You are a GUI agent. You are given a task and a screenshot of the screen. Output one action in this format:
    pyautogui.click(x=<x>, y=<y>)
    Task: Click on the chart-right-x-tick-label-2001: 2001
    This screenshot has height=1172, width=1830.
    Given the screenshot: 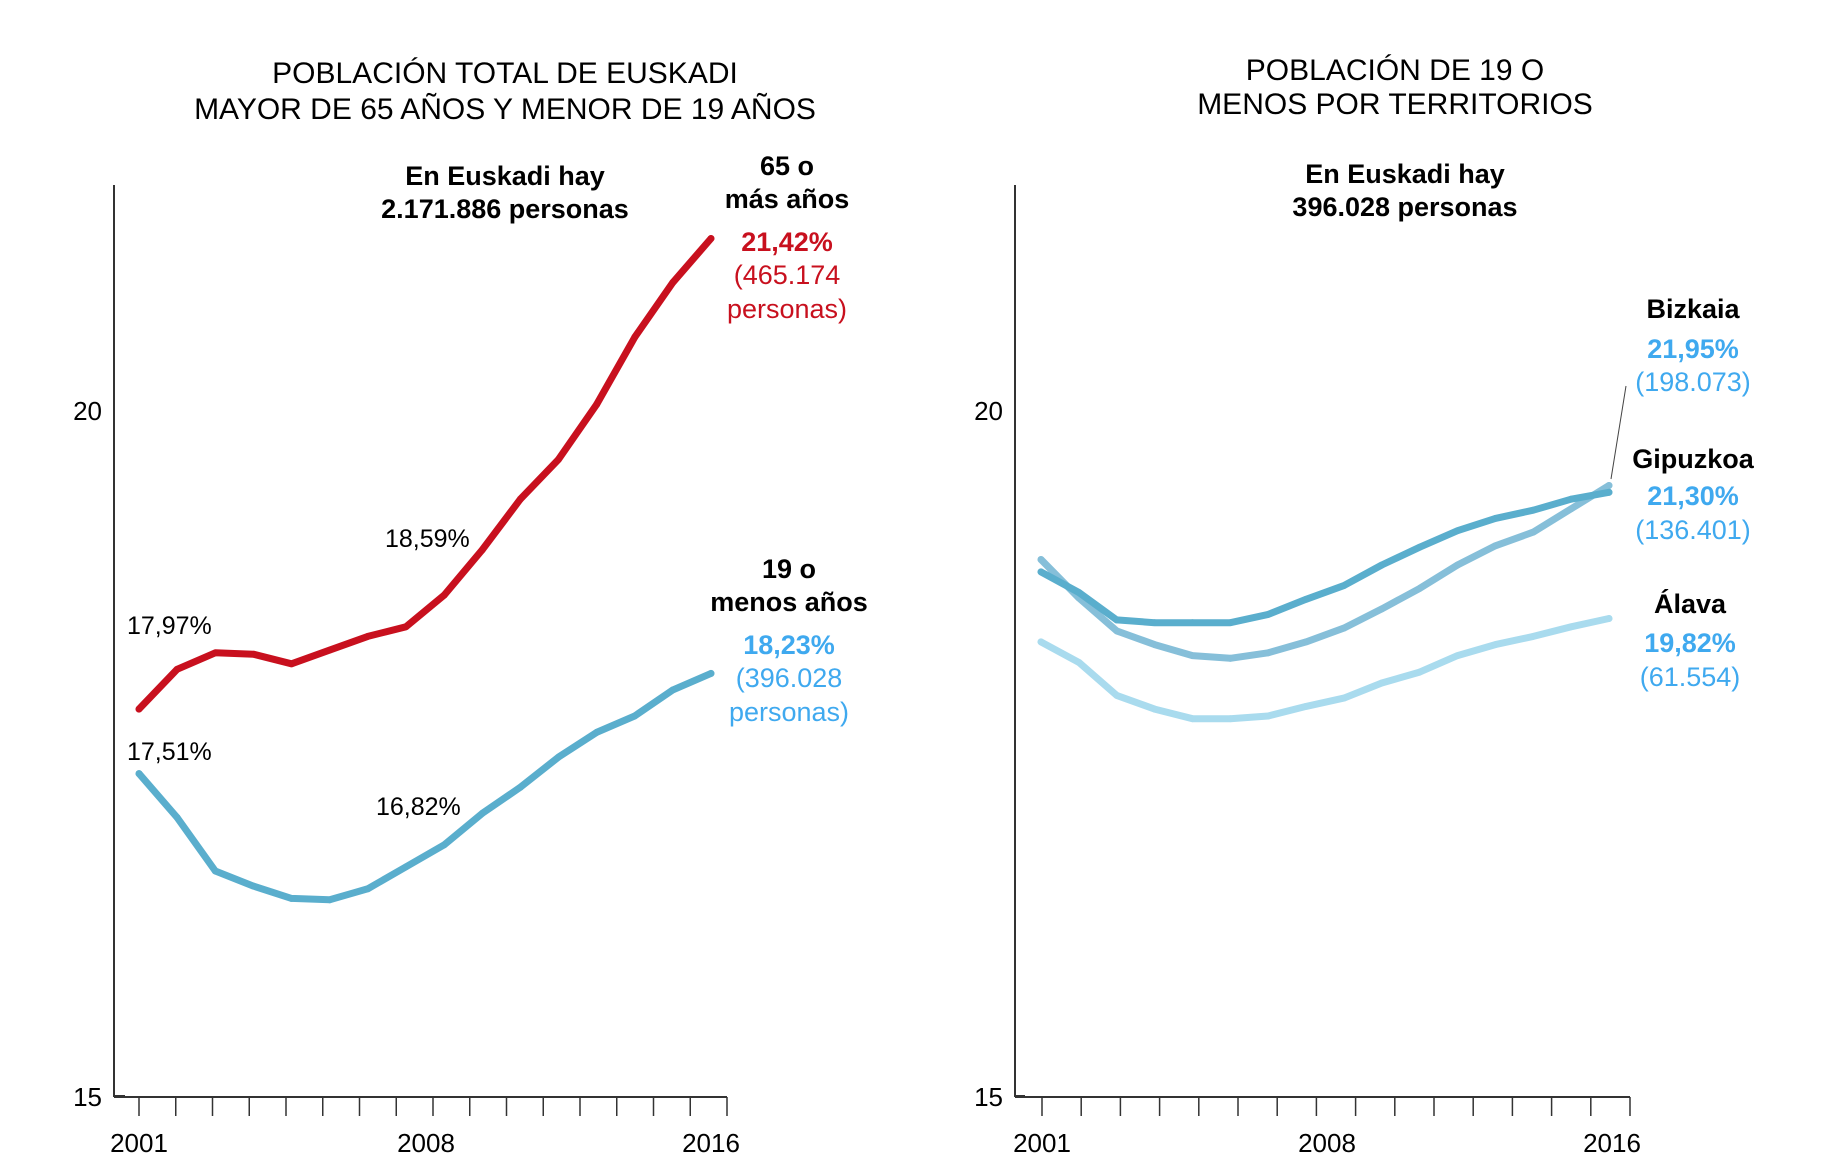 What is the action you would take?
    pyautogui.click(x=1042, y=1143)
    